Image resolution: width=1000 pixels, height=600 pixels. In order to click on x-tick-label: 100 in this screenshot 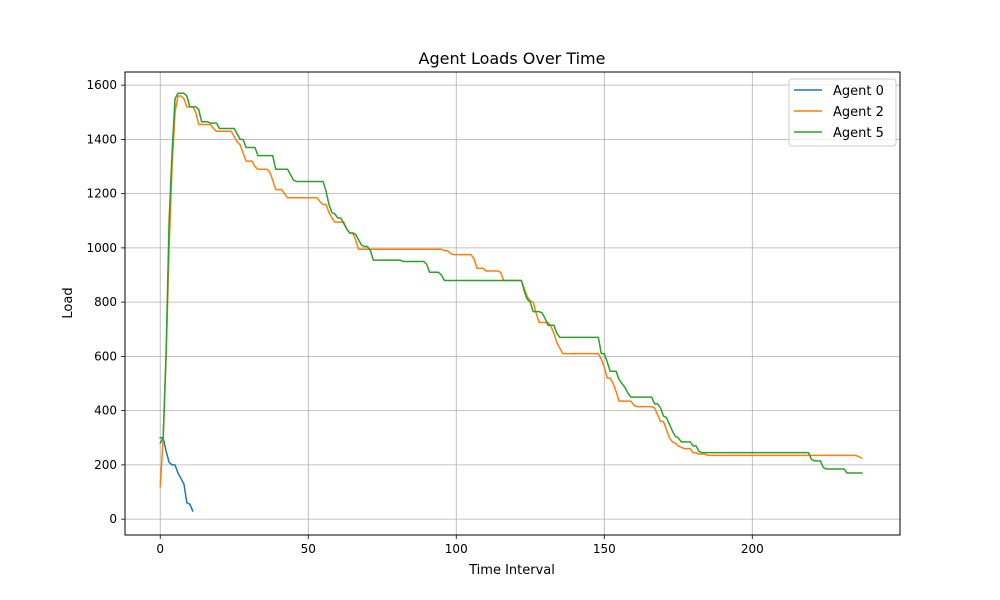, I will do `click(456, 549)`.